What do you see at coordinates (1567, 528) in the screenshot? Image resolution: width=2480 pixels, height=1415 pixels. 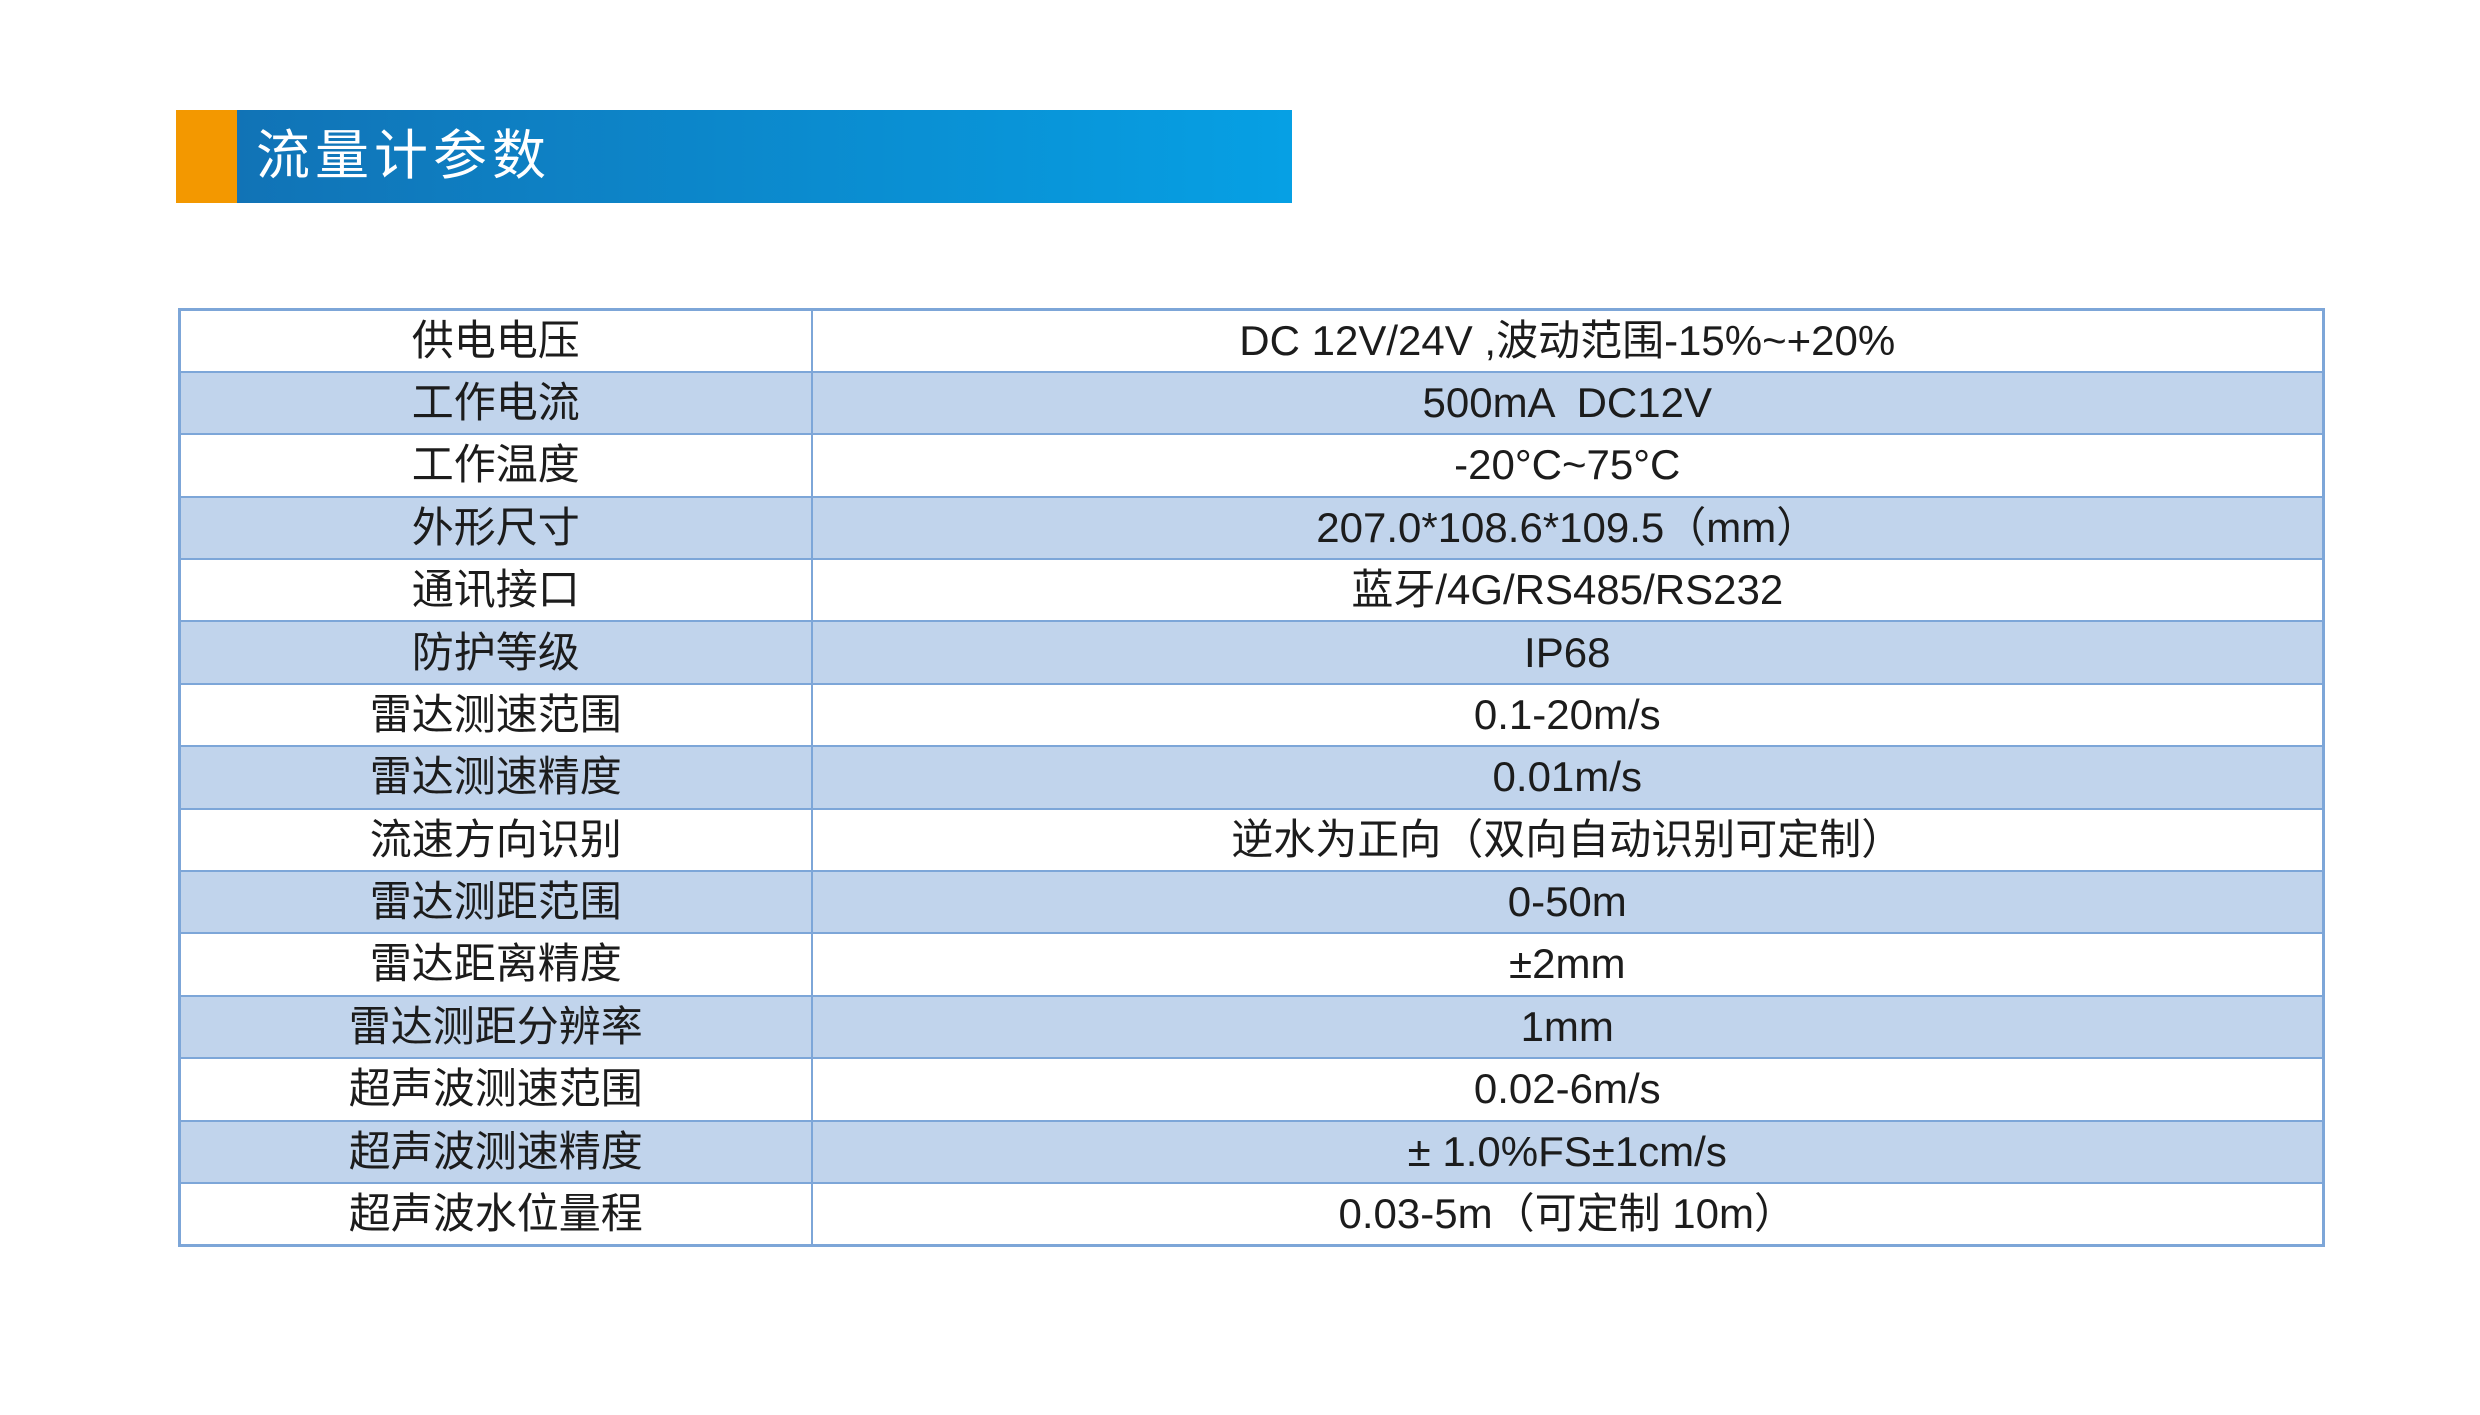 I see `param-value-cell: 207.0*108.6*109.5（mm）` at bounding box center [1567, 528].